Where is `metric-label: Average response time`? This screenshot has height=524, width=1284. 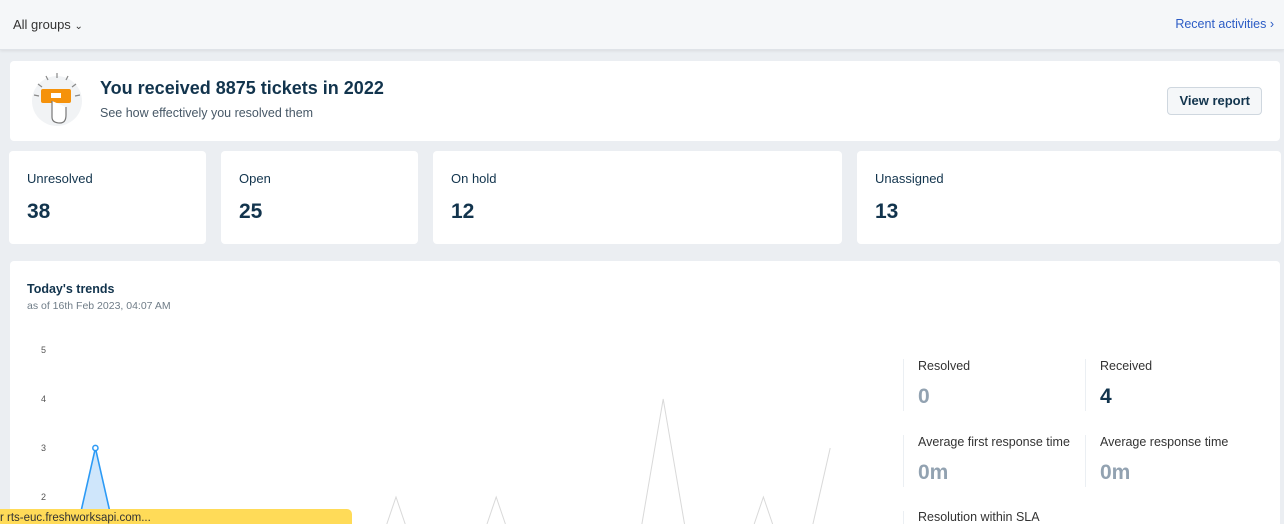 metric-label: Average response time is located at coordinates (1164, 442).